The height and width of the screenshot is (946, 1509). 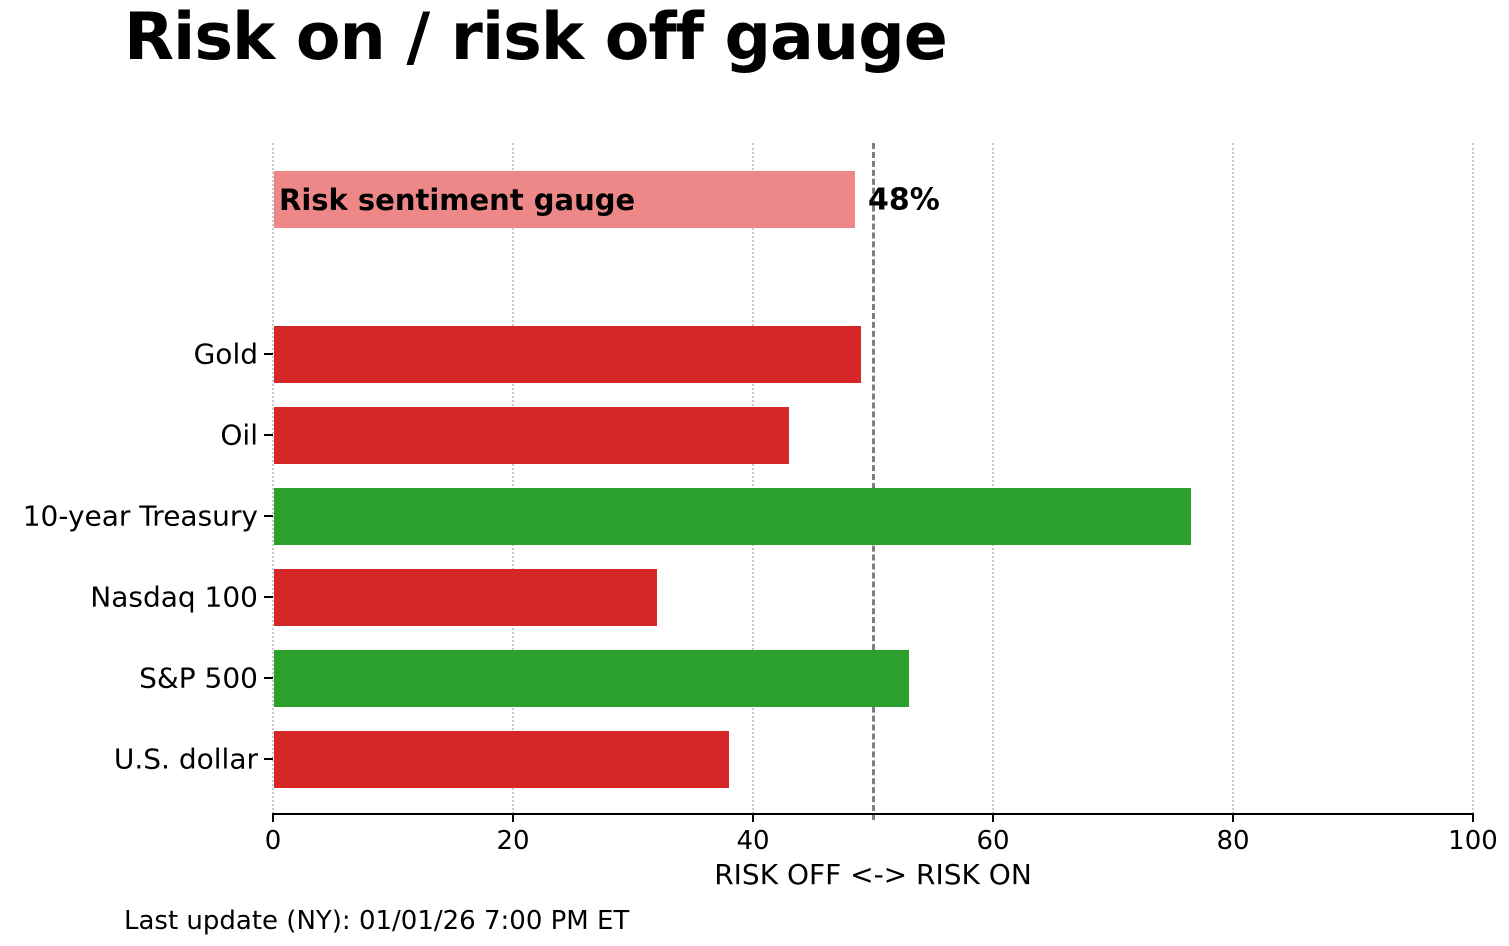 What do you see at coordinates (567, 354) in the screenshot?
I see `bar-gold` at bounding box center [567, 354].